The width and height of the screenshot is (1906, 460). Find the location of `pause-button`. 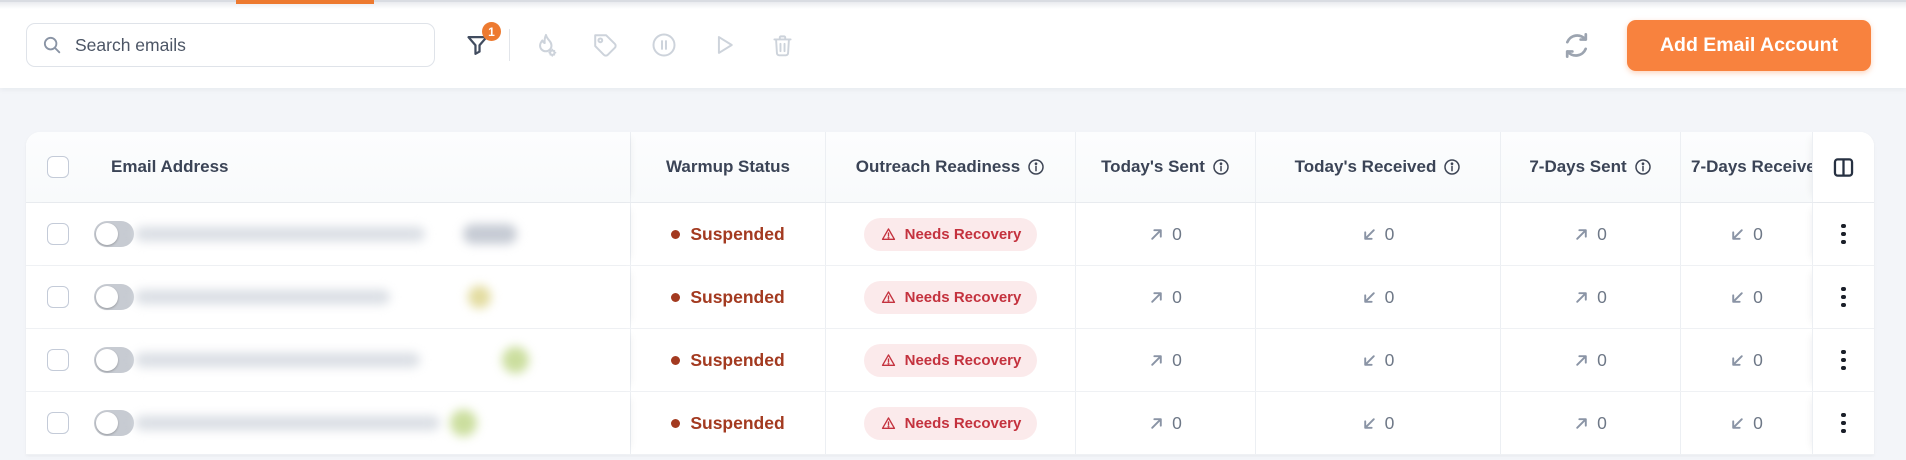

pause-button is located at coordinates (664, 45).